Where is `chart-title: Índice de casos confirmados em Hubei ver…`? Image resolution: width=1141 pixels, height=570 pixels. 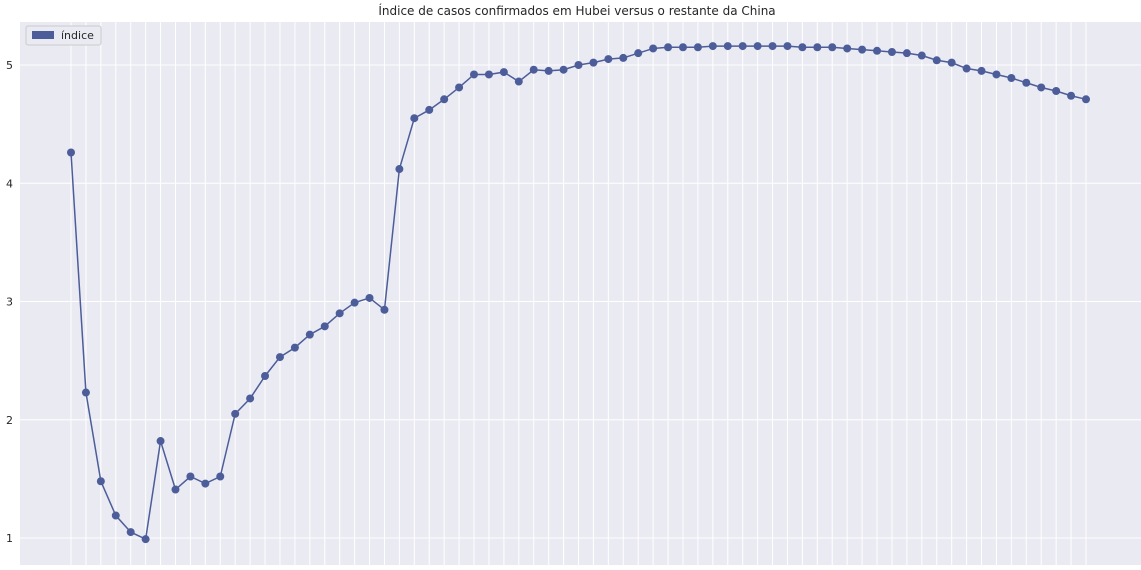 chart-title: Índice de casos confirmados em Hubei ver… is located at coordinates (576, 10).